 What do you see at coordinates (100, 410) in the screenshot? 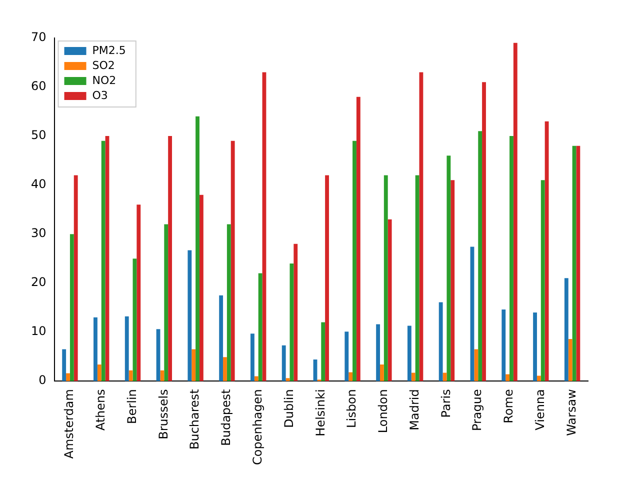
I see `x-tick-label: Athens` at bounding box center [100, 410].